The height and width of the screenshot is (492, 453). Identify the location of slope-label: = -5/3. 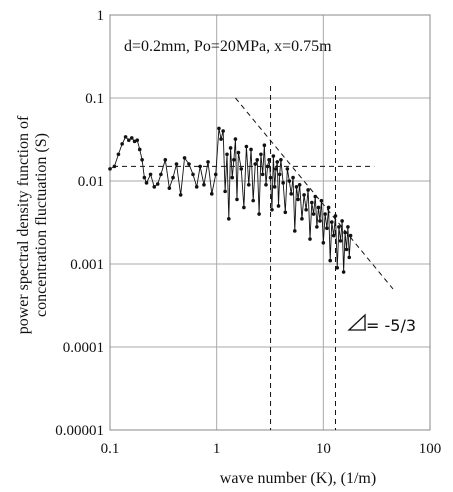
(391, 325).